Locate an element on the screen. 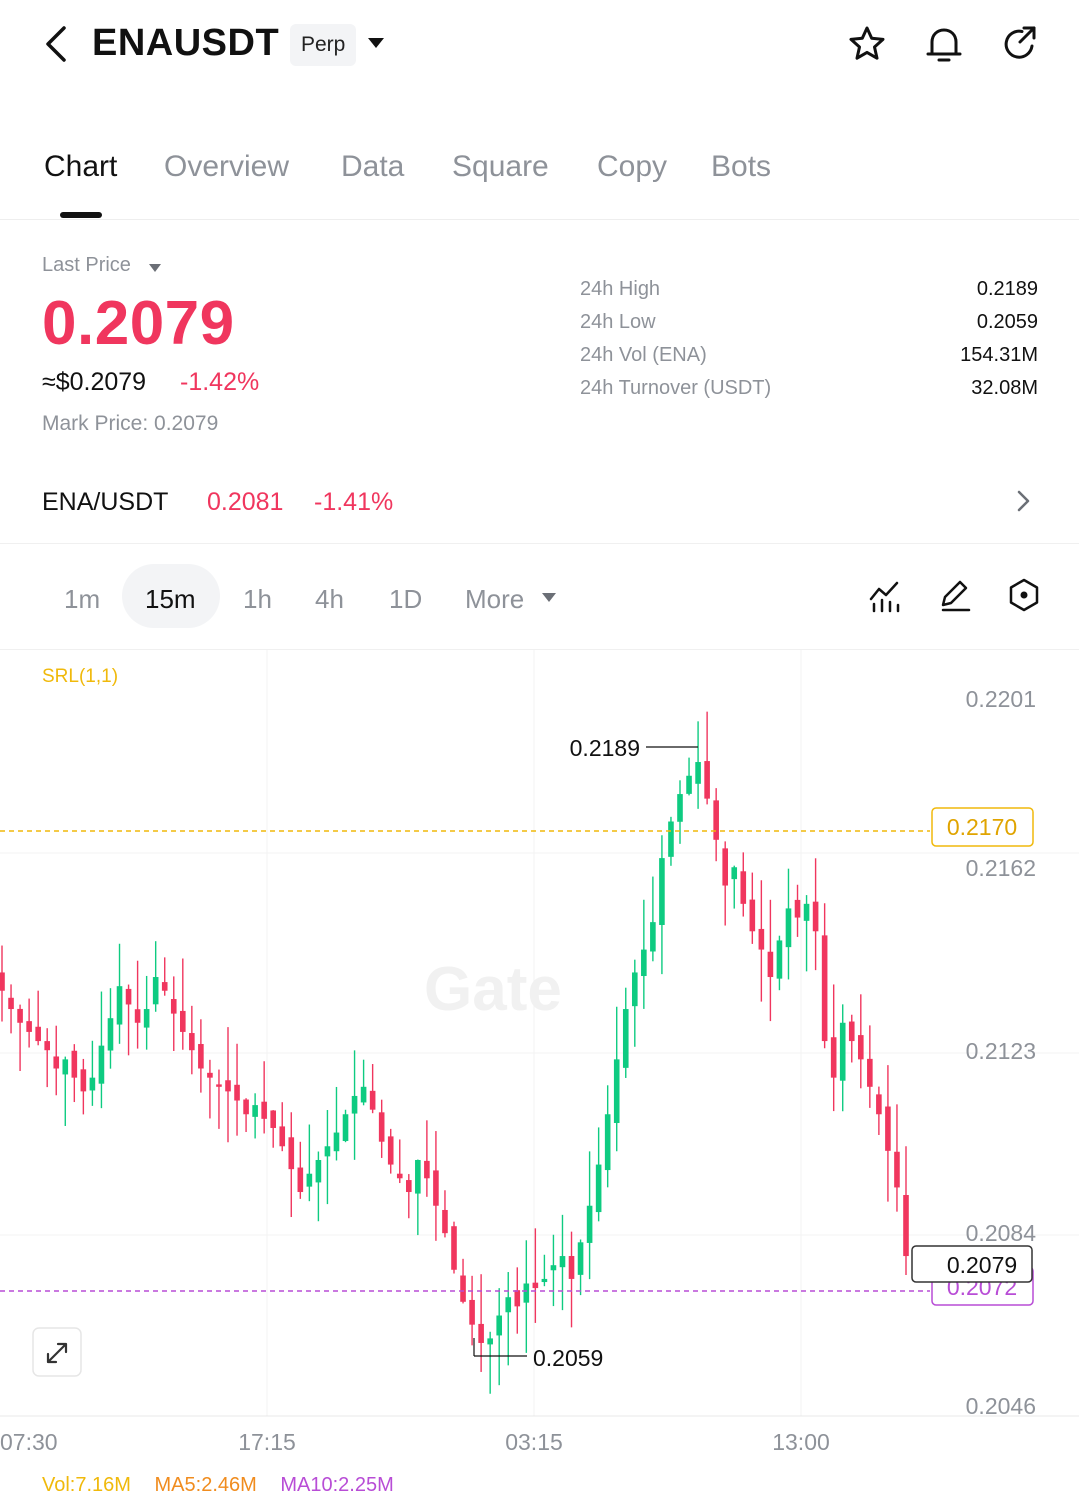 The height and width of the screenshot is (1499, 1079). spot-pair-row: ENA/USDT 0.2081 -1.41% is located at coordinates (539, 507).